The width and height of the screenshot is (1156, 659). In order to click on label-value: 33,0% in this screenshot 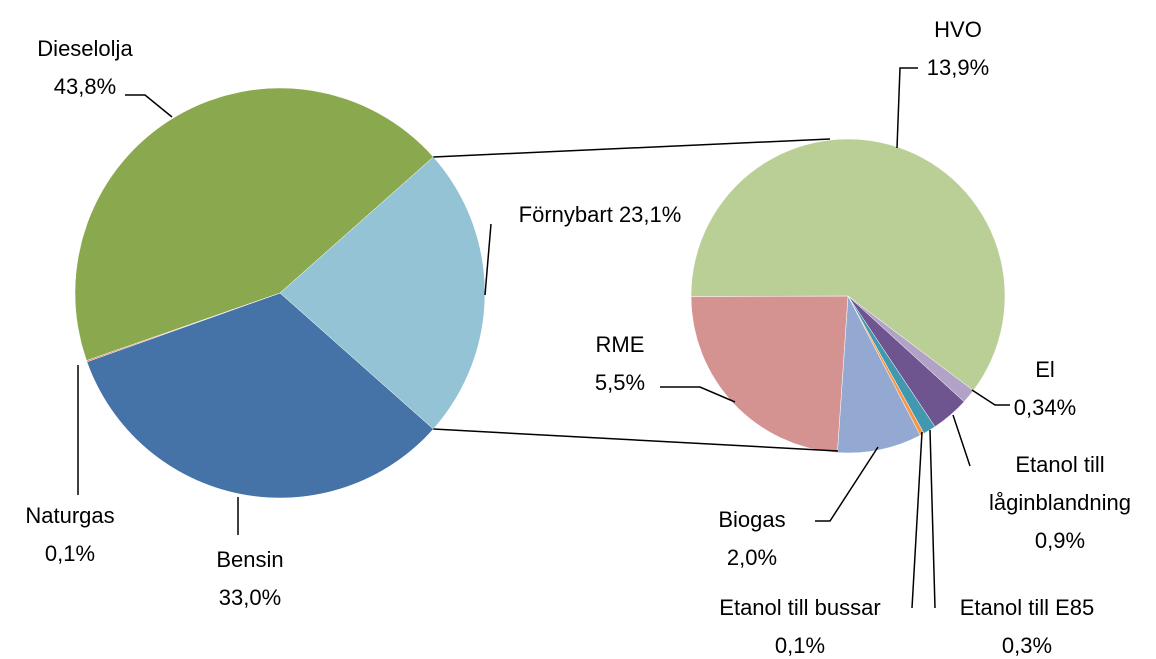, I will do `click(250, 597)`.